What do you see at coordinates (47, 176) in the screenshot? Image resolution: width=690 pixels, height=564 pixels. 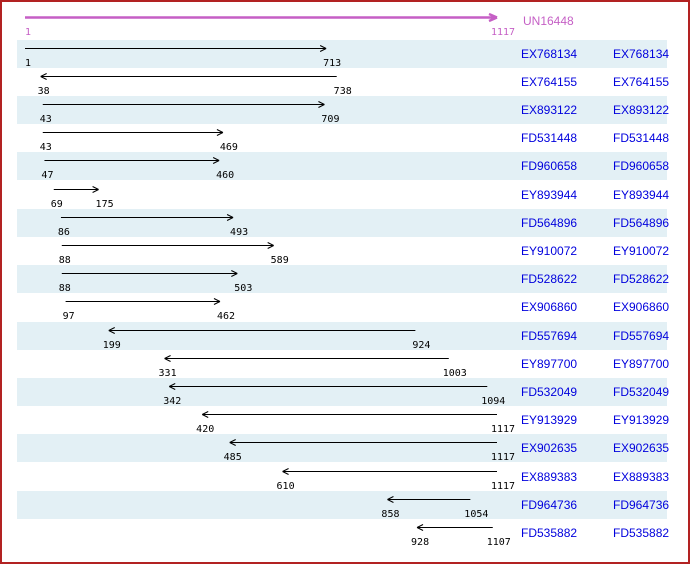 I see `alignment-start-coordinate: 47` at bounding box center [47, 176].